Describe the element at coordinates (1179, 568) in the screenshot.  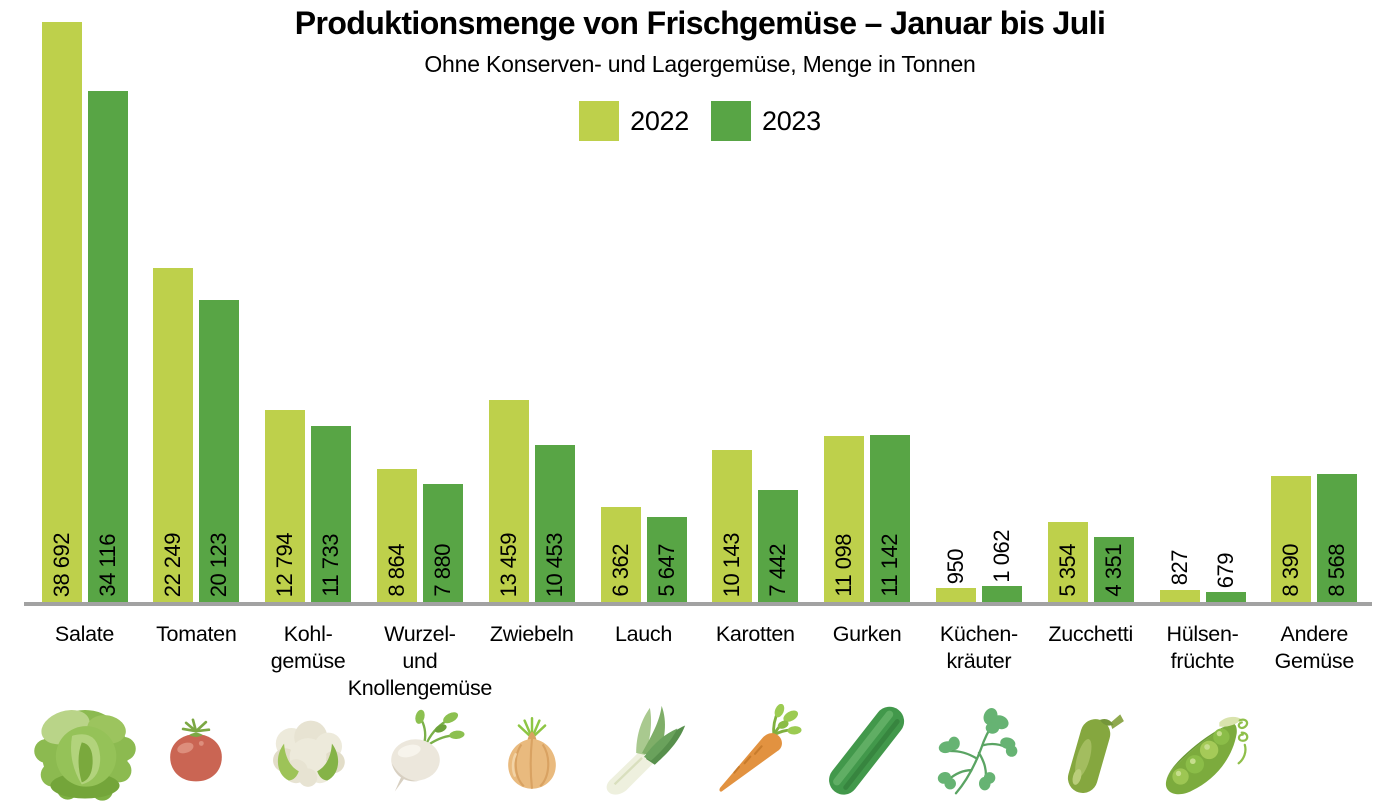
I see `bar-value-label: 827` at that location.